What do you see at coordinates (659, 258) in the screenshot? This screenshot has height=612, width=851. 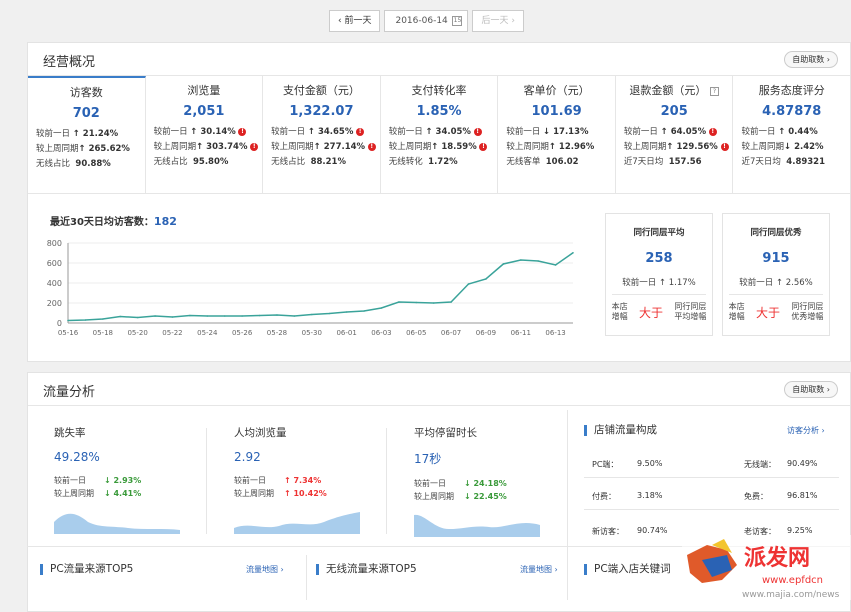 I see `peer-average-value: 258` at bounding box center [659, 258].